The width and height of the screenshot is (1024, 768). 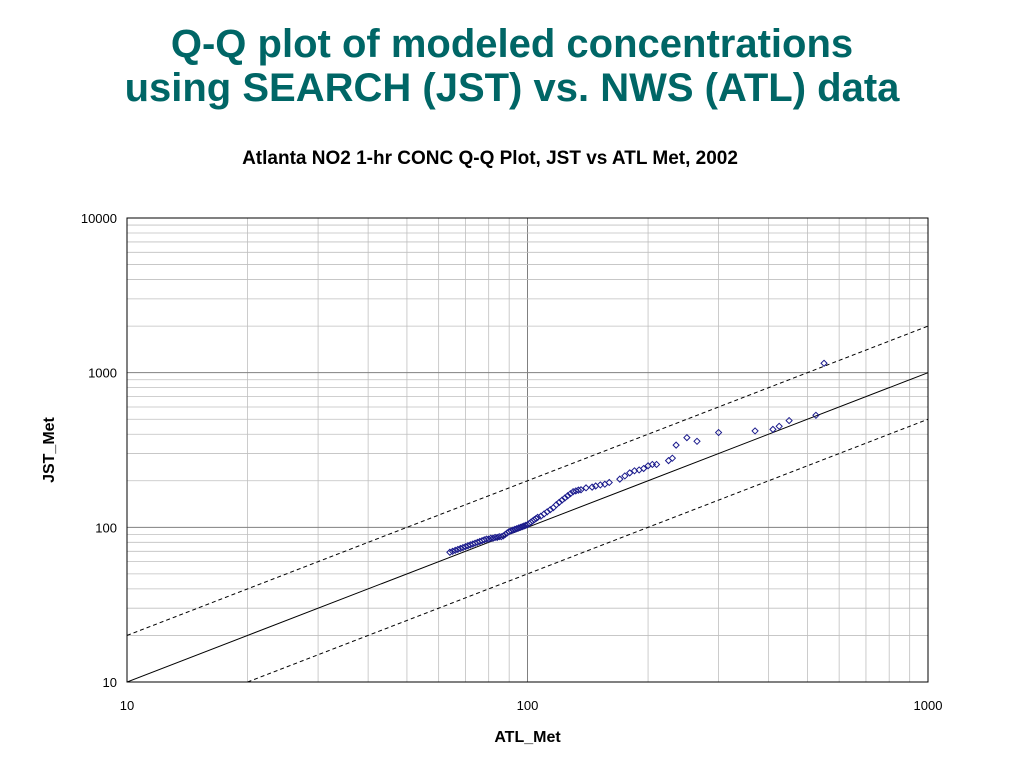 I want to click on y-tick-label: 100, so click(x=106, y=527).